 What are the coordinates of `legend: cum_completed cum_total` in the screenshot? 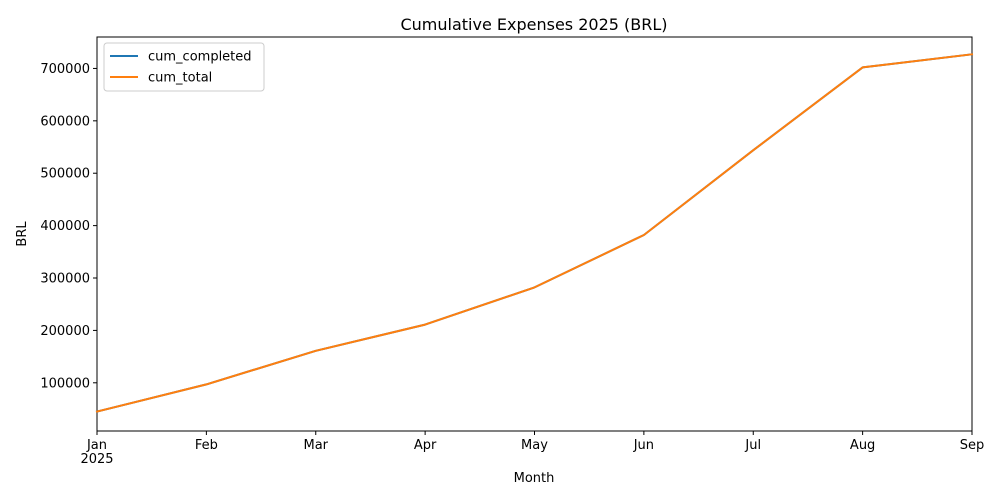 It's located at (184, 67).